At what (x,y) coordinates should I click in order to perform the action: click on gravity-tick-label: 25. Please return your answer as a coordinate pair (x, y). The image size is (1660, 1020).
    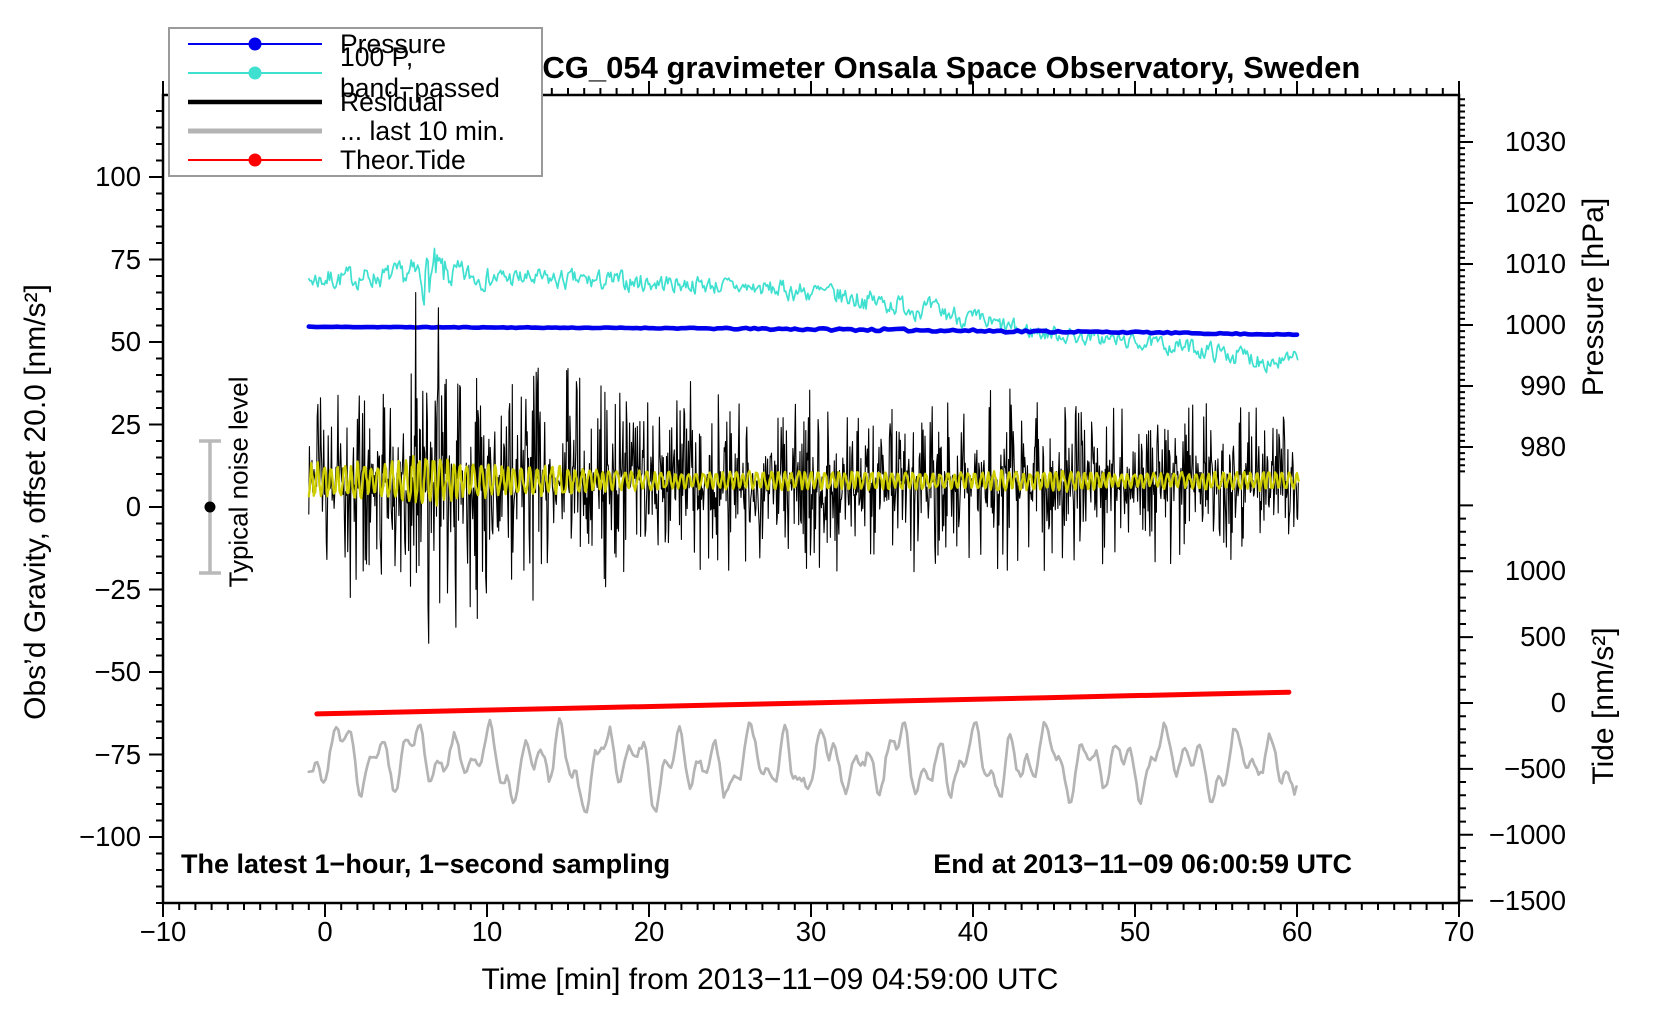
    Looking at the image, I should click on (125, 424).